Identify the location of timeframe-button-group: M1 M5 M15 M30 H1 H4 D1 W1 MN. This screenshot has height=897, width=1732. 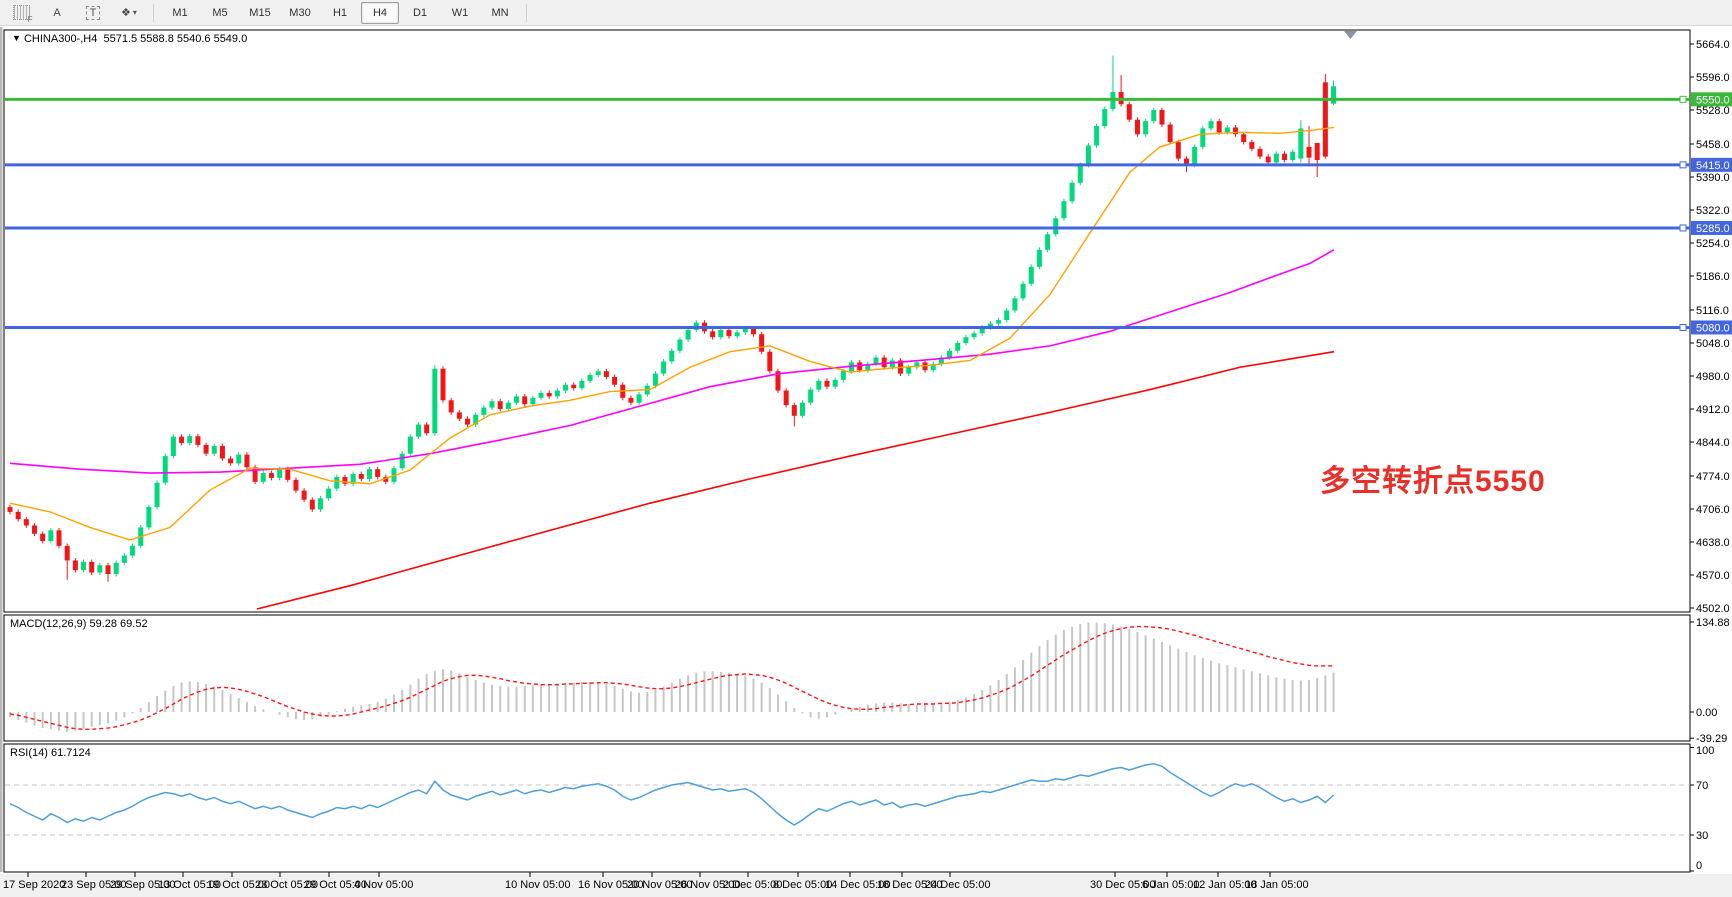
(340, 12).